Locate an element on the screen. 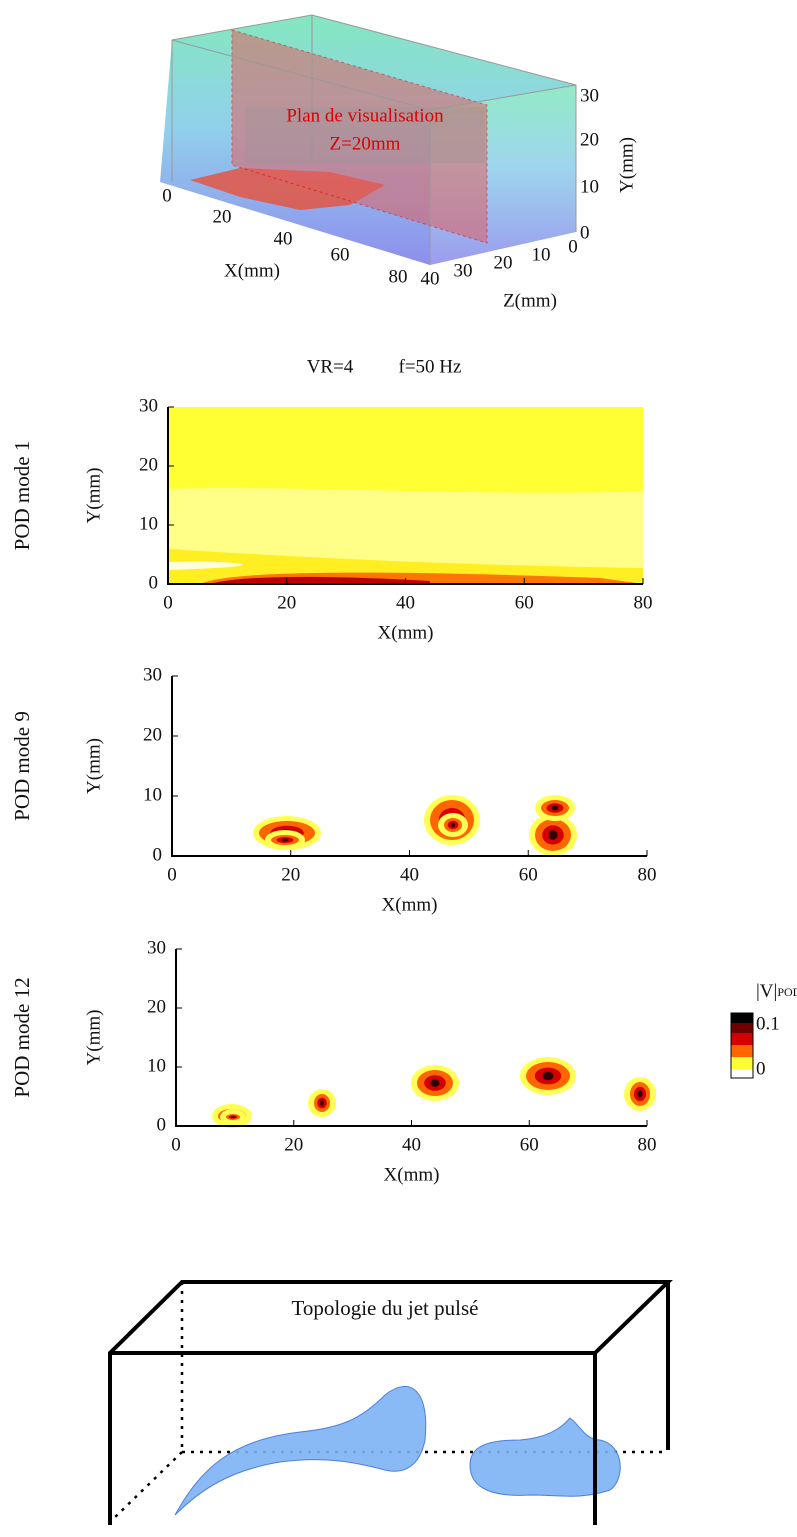 The width and height of the screenshot is (797, 1537). visualisation-plane is located at coordinates (359, 136).